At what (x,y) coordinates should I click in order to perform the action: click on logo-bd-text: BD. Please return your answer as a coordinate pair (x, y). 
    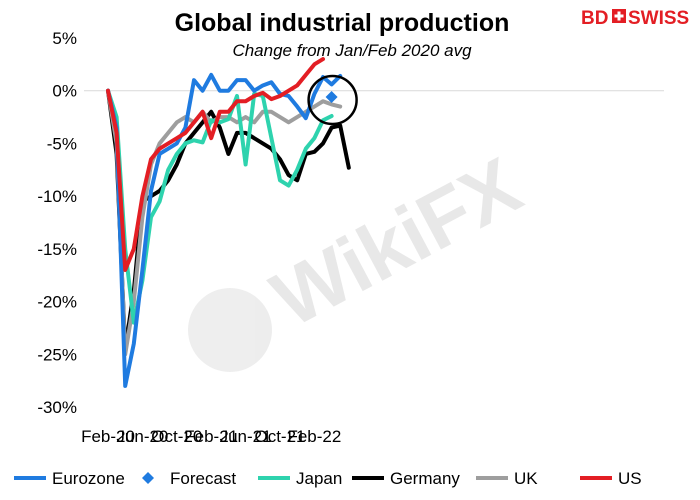
    Looking at the image, I should click on (594, 18).